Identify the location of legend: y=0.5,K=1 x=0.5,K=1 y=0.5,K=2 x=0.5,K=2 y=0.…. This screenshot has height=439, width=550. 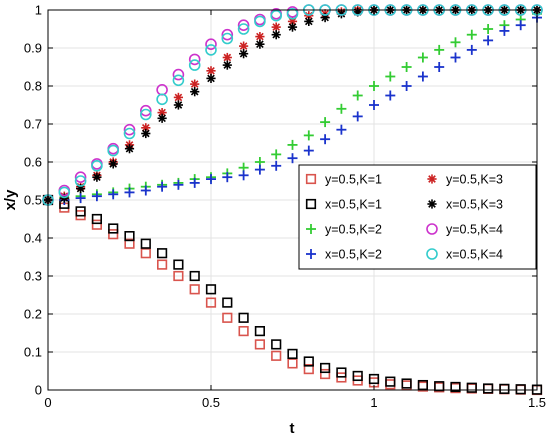
(417, 217).